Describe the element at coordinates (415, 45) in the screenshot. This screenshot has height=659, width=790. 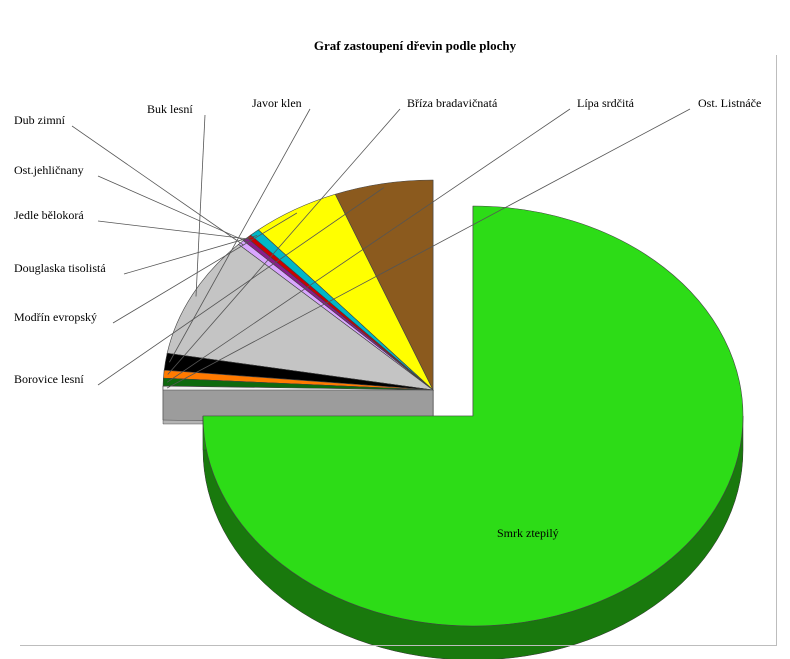
I see `chart-title: Graf zastoupení dřevin podle plochy` at that location.